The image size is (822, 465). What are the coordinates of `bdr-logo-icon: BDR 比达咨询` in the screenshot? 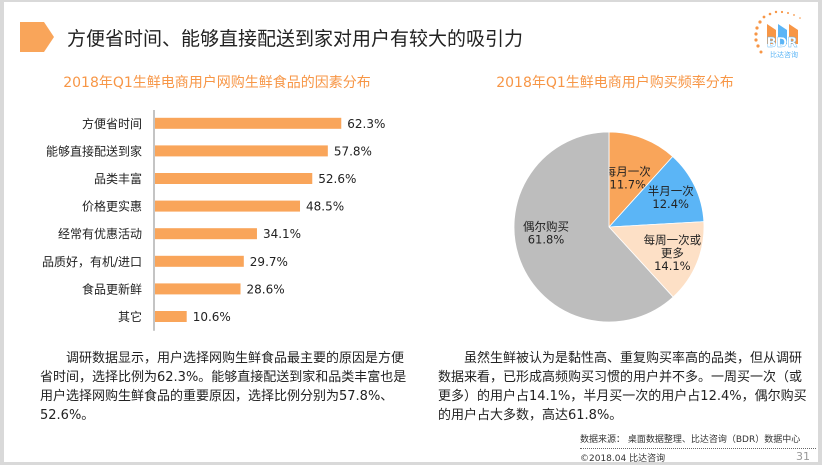 It's located at (777, 34).